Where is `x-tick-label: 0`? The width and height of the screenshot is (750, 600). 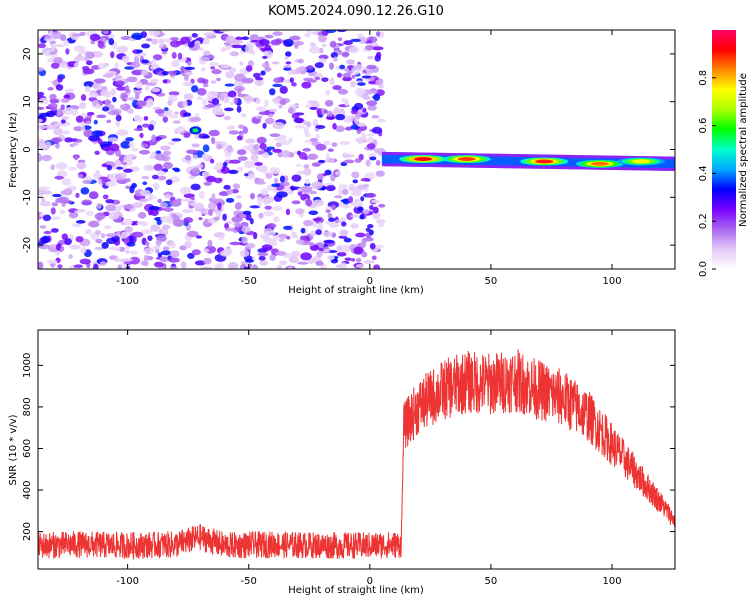 x-tick-label: 0 is located at coordinates (370, 281).